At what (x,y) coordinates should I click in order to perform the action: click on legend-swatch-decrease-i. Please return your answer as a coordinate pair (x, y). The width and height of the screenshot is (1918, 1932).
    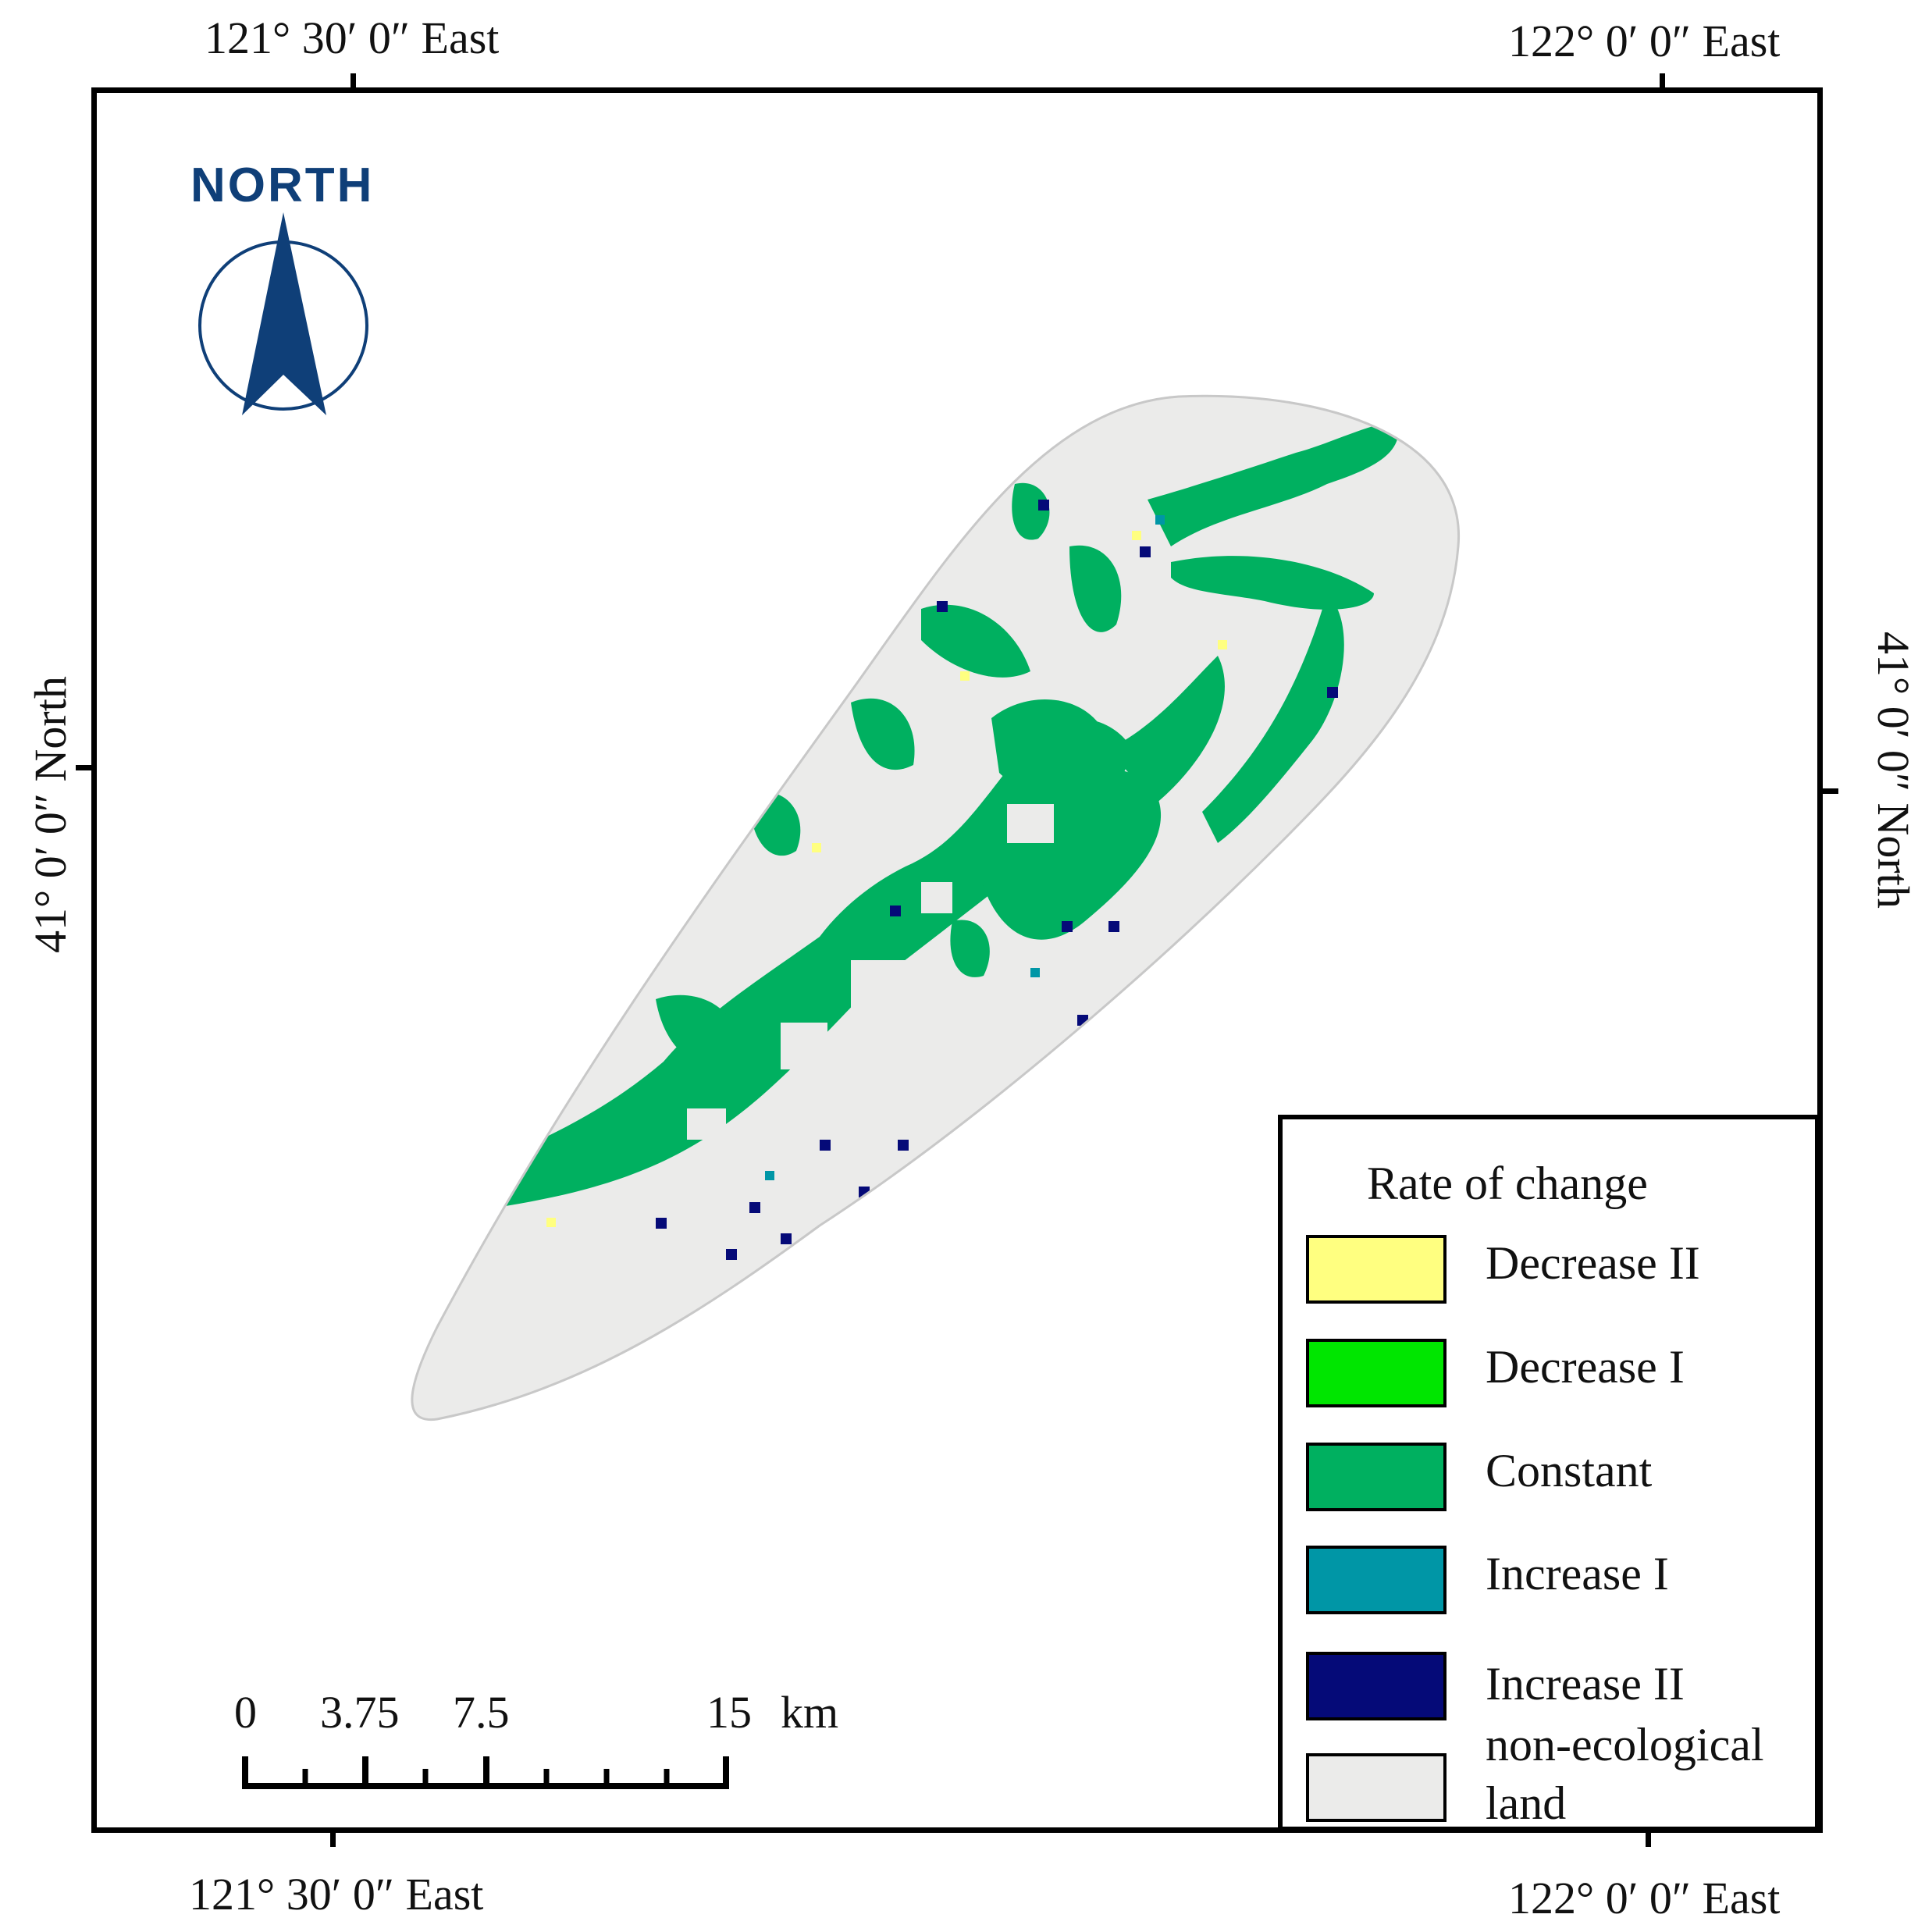
    Looking at the image, I should click on (1376, 1373).